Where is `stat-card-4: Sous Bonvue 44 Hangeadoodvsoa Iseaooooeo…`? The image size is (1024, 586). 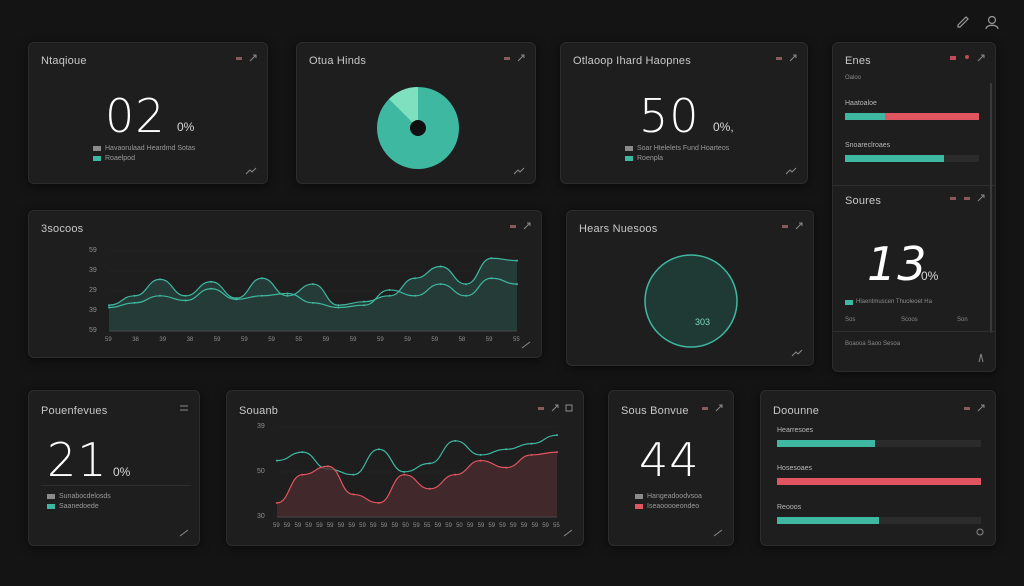 stat-card-4: Sous Bonvue 44 Hangeadoodvsoa Iseaooooeo… is located at coordinates (671, 468).